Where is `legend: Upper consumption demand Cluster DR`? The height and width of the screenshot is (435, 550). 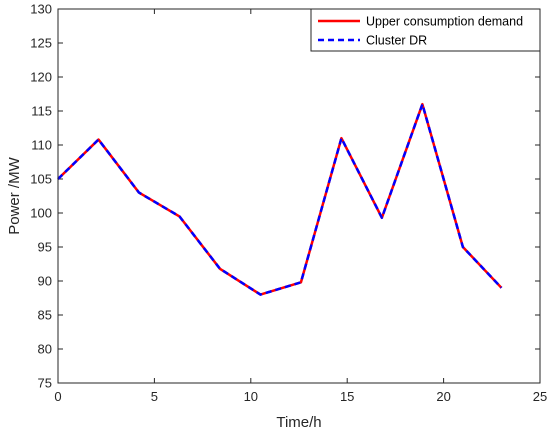 legend: Upper consumption demand Cluster DR is located at coordinates (425, 30).